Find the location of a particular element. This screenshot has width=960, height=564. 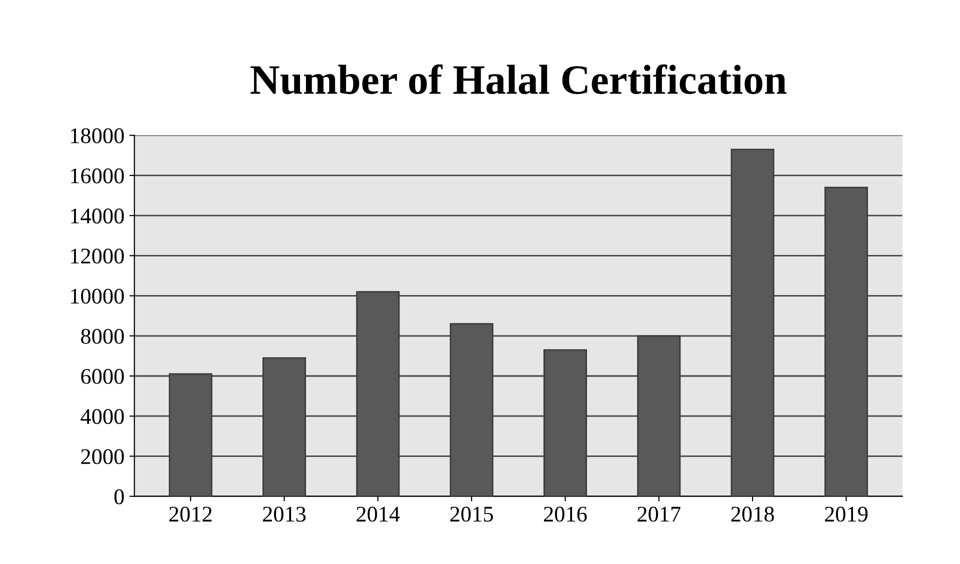

y-tick-label: 18000 is located at coordinates (97, 136).